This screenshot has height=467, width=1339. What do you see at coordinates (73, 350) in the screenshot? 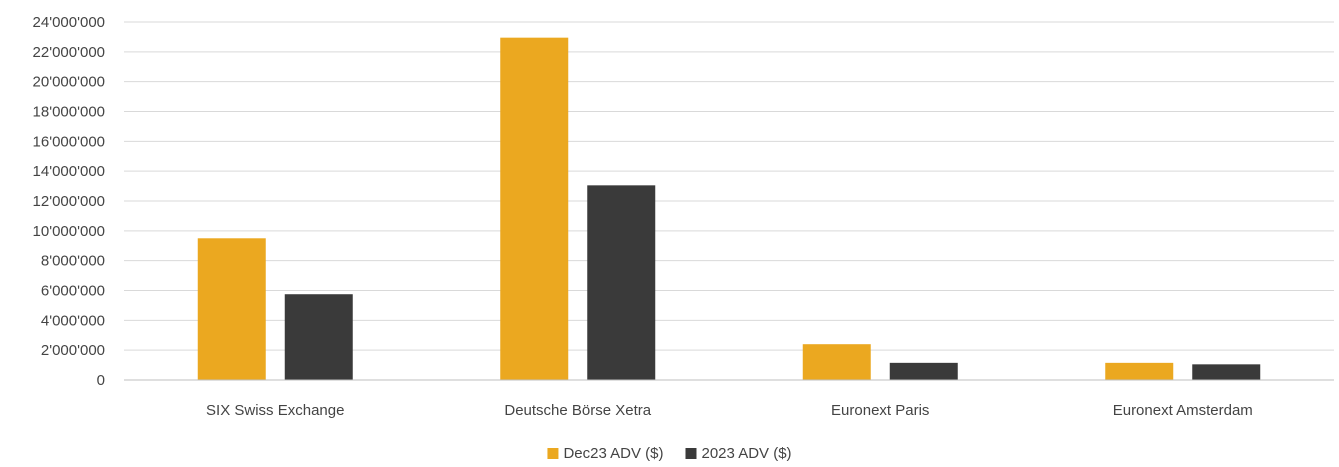
I see `y-tick-label: 2'000'000` at bounding box center [73, 350].